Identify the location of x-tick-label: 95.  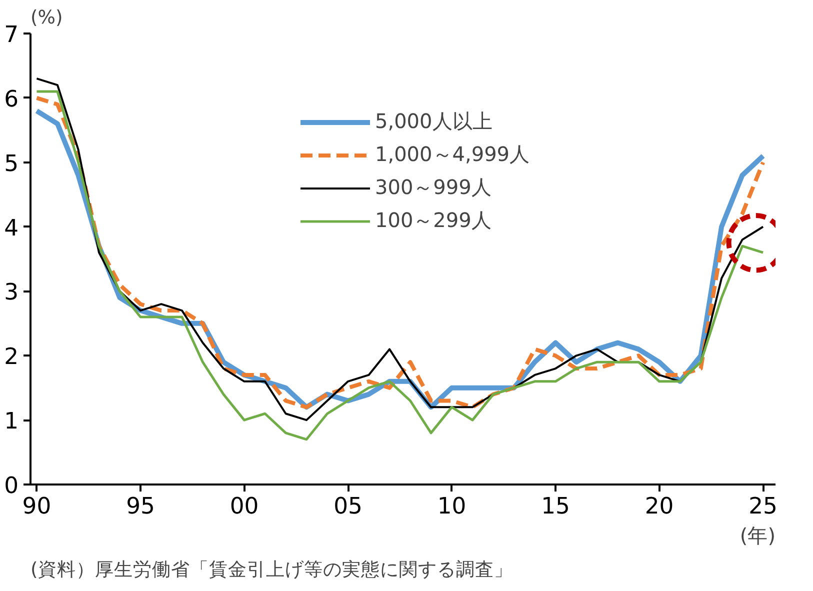
(140, 507).